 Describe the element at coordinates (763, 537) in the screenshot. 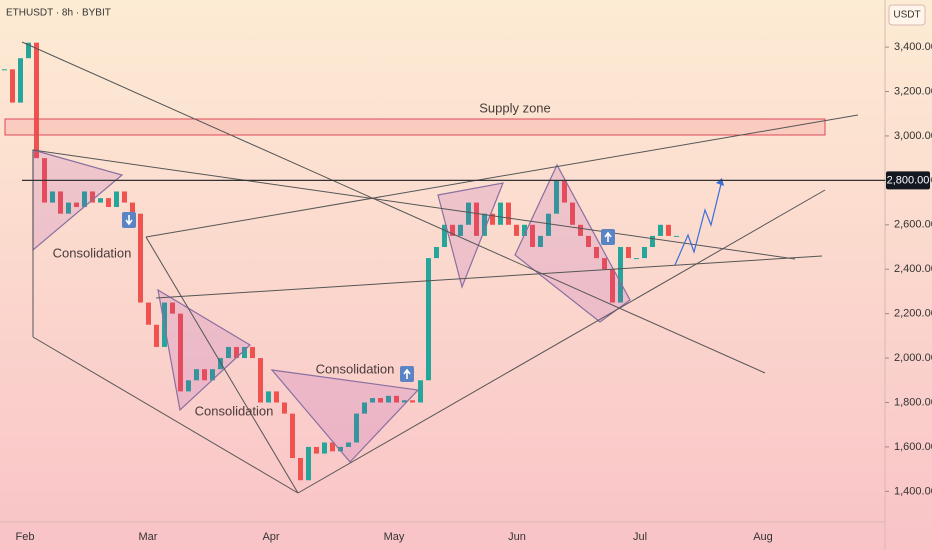

I see `x-tick-label: Aug` at that location.